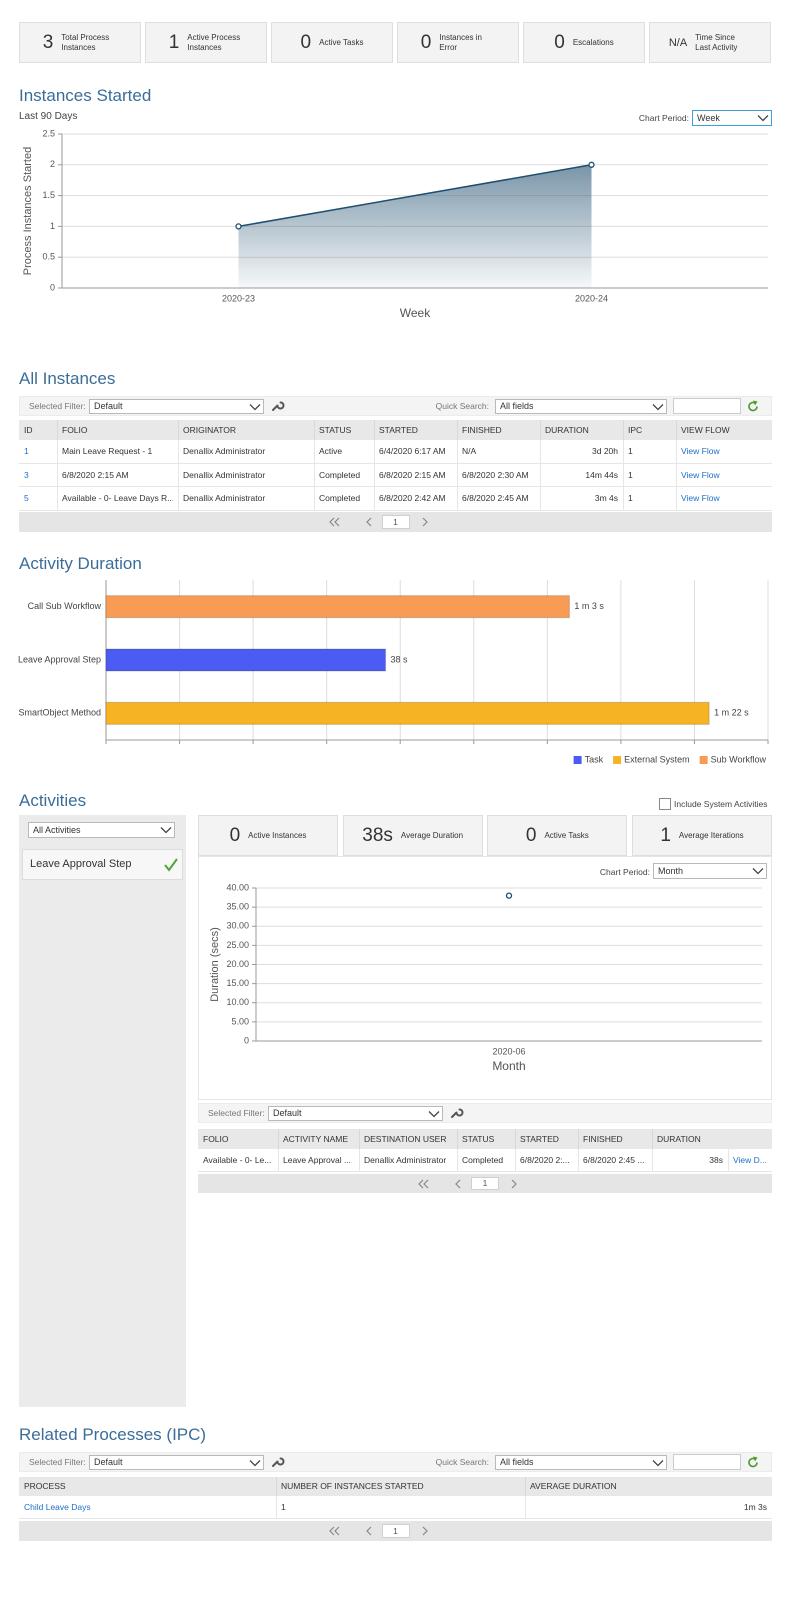  What do you see at coordinates (26, 451) in the screenshot?
I see `link: 1` at bounding box center [26, 451].